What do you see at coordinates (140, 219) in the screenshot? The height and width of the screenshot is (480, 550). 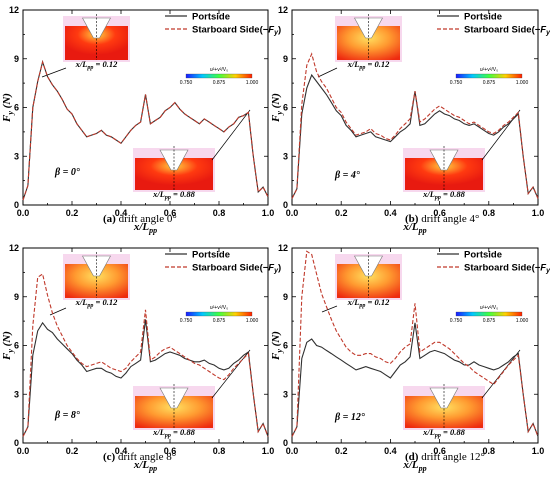 I see `panel-caption: (a) drift angle 0°` at bounding box center [140, 219].